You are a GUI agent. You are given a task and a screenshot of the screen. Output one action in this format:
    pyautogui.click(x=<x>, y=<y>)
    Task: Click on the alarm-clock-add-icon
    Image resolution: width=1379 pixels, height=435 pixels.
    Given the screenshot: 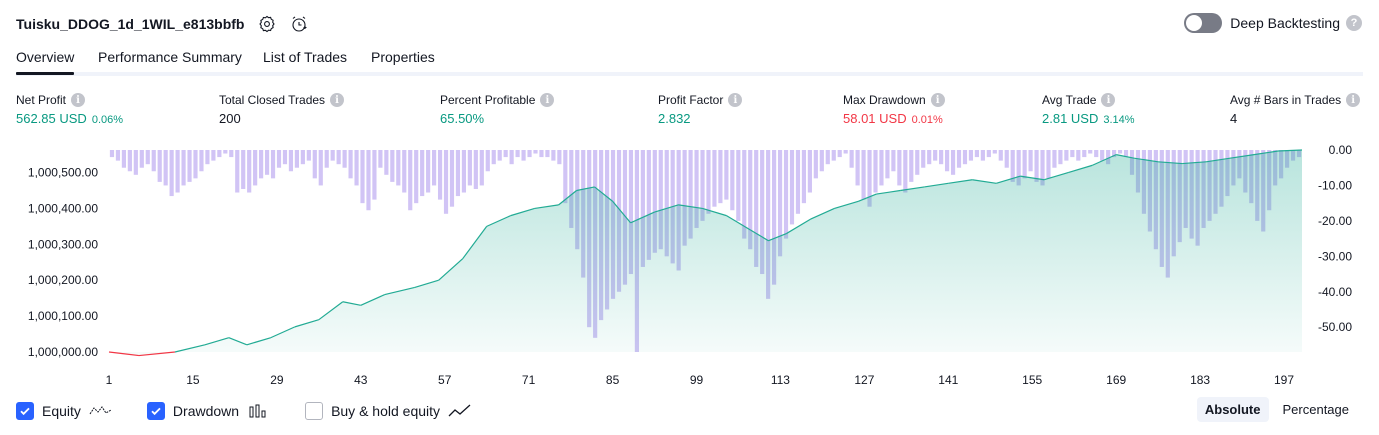 What is the action you would take?
    pyautogui.click(x=299, y=24)
    